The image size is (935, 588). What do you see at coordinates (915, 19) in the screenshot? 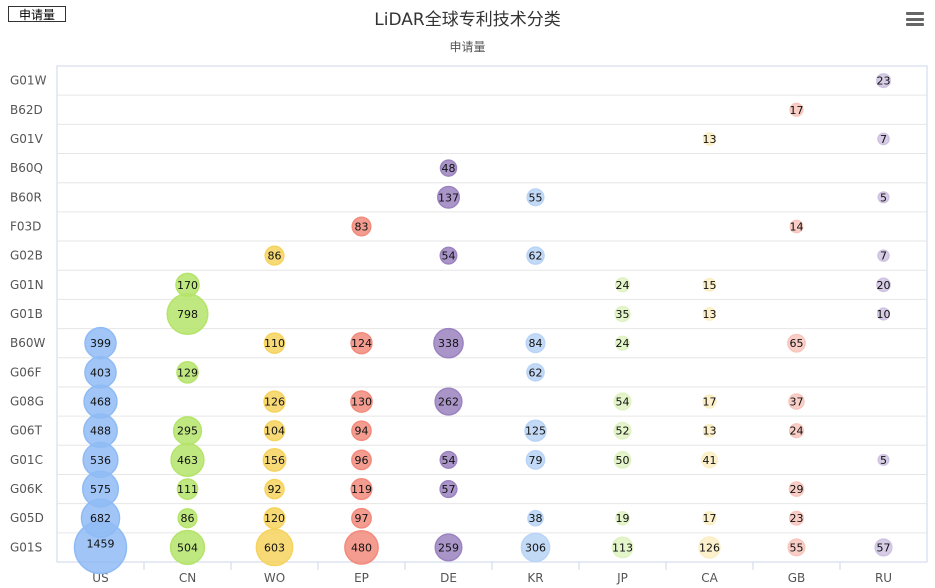
I see `hamburger-menu-icon` at bounding box center [915, 19].